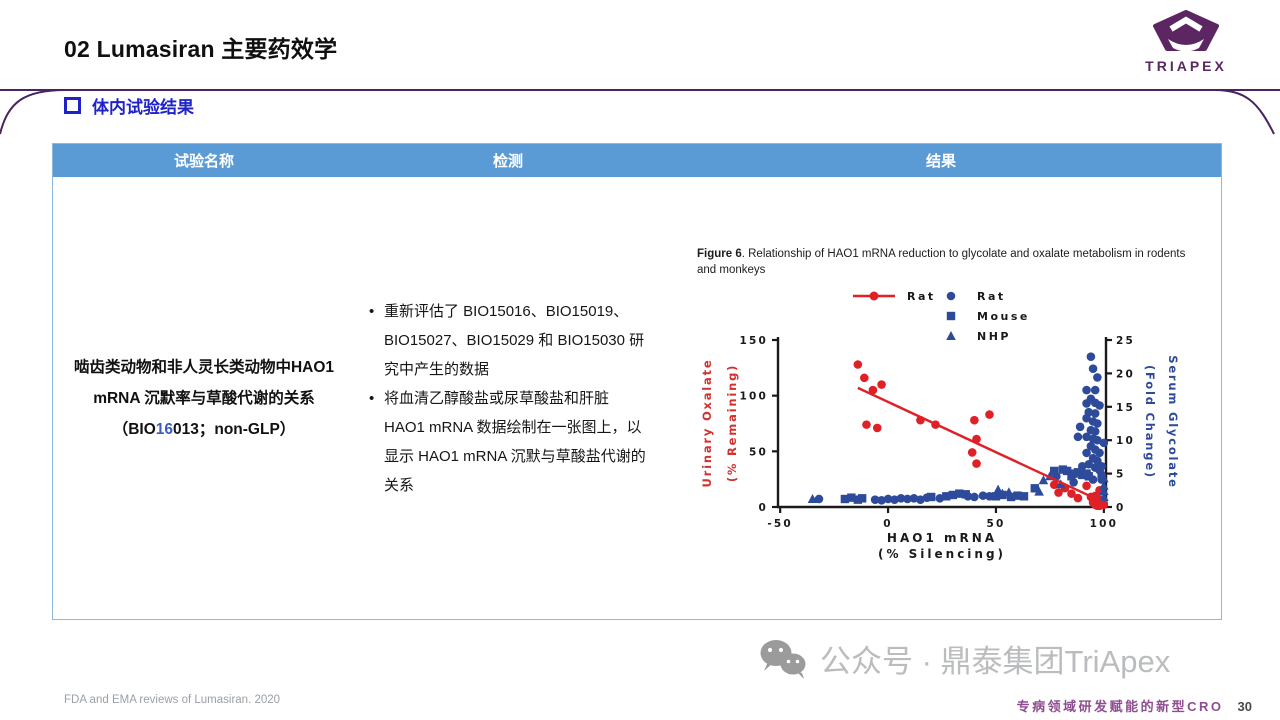 The width and height of the screenshot is (1280, 720). What do you see at coordinates (1186, 66) in the screenshot?
I see `triapex-wordmark: TRIAPEX` at bounding box center [1186, 66].